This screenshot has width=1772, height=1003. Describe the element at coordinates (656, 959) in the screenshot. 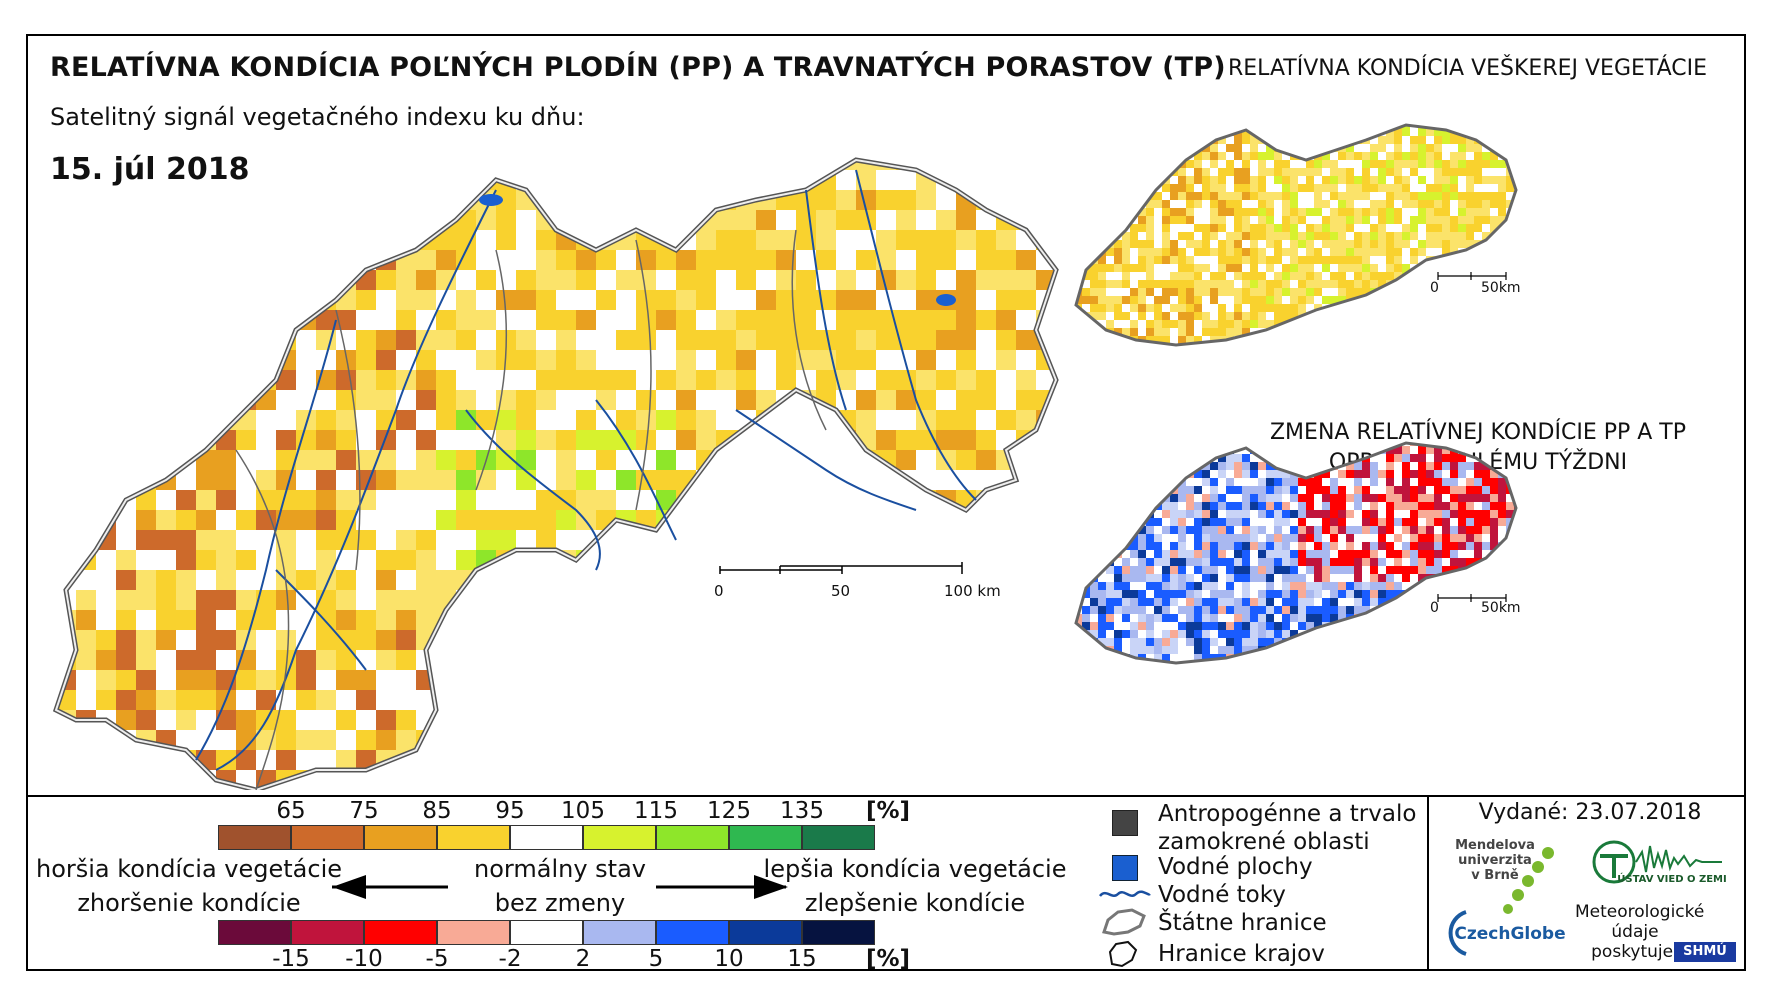

I see `scale-tick-label: 5` at that location.